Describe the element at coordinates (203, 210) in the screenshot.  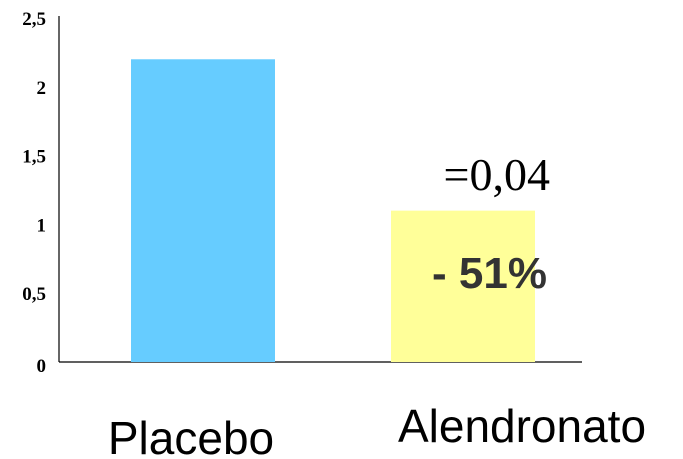
I see `bar-placebo` at that location.